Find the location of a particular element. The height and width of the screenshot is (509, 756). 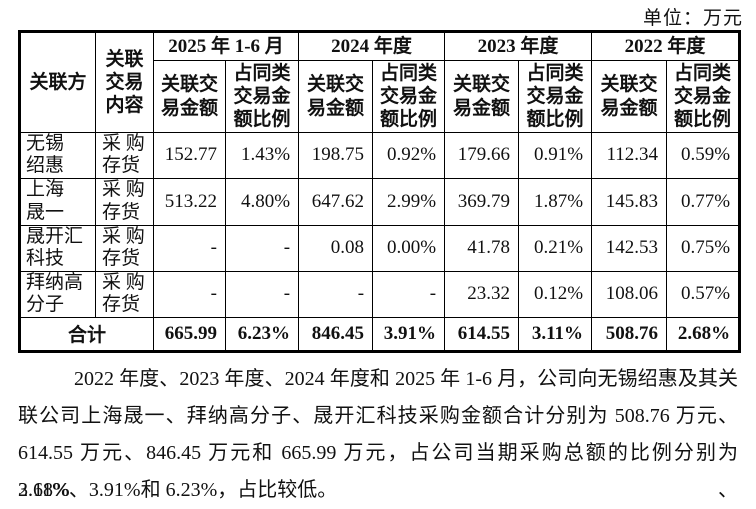

total-value-cell: 846.45 is located at coordinates (336, 334).